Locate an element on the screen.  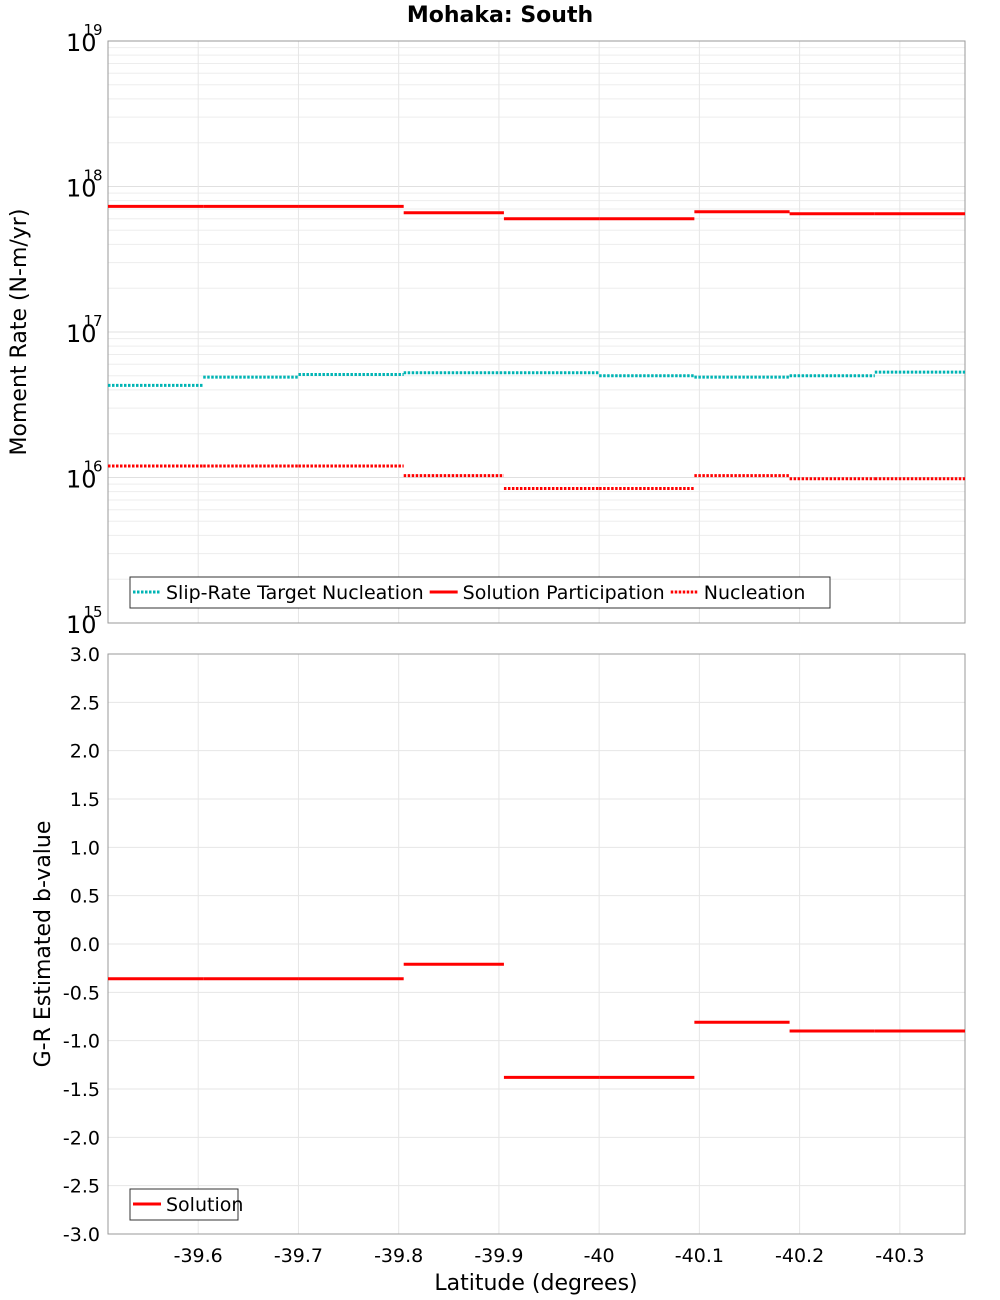
legend-label: Solution is located at coordinates (204, 1205).